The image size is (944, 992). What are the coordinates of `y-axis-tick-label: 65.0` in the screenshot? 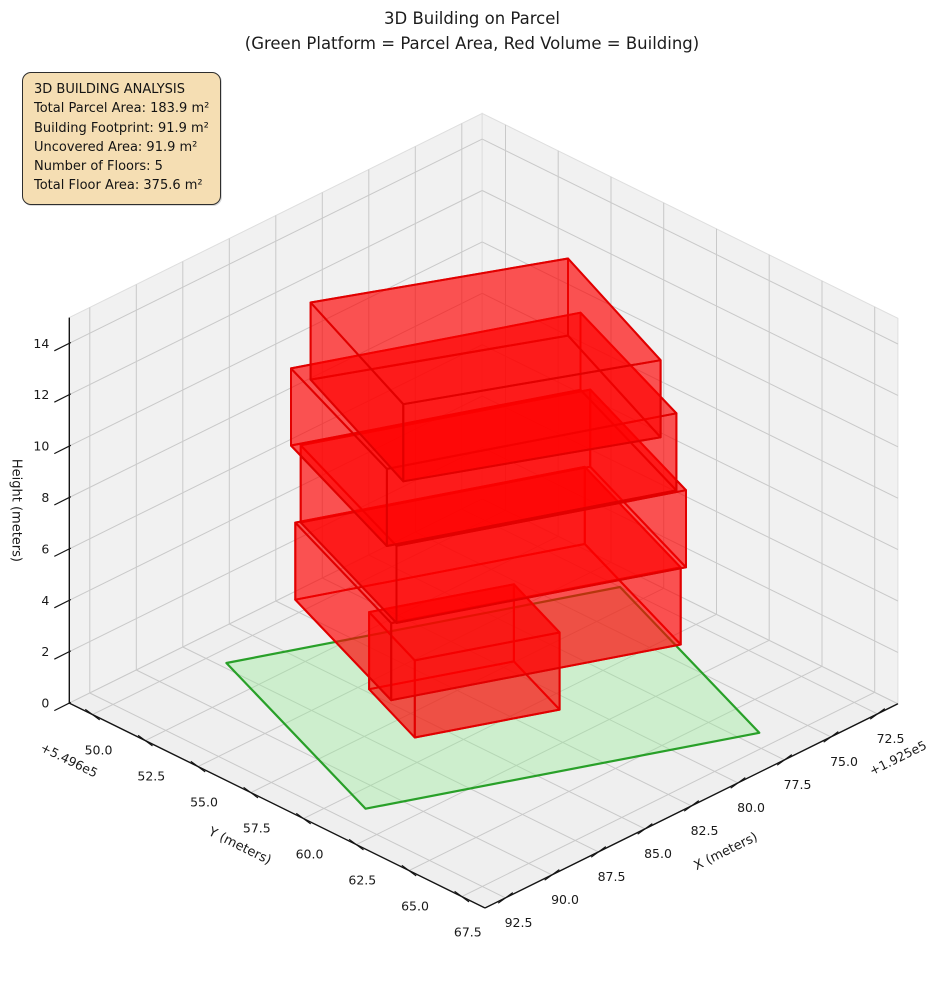 It's located at (415, 906).